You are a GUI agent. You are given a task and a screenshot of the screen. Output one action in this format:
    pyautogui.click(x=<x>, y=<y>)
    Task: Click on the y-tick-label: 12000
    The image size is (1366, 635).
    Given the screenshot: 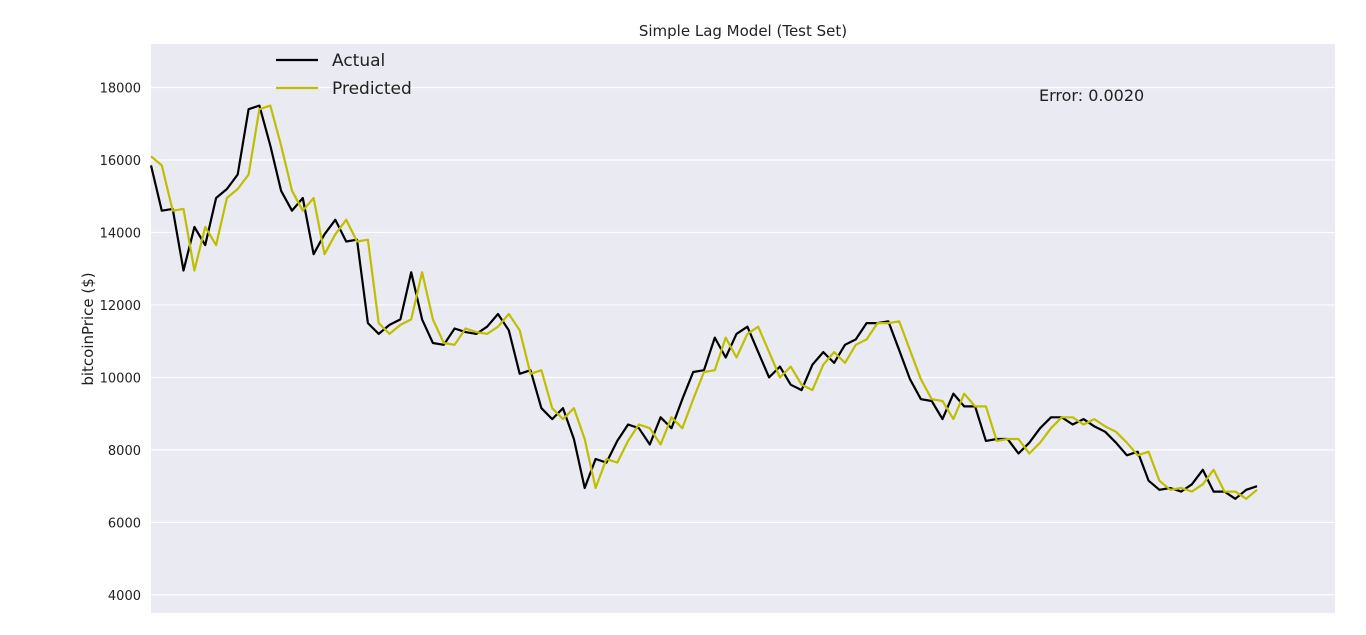 What is the action you would take?
    pyautogui.click(x=120, y=306)
    